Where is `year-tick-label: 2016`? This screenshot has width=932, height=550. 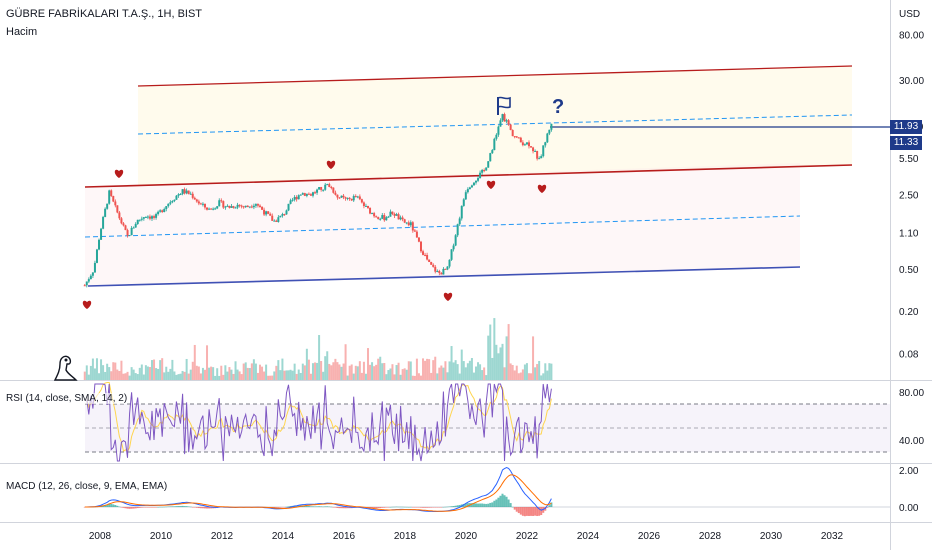
year-tick-label: 2016 is located at coordinates (344, 536).